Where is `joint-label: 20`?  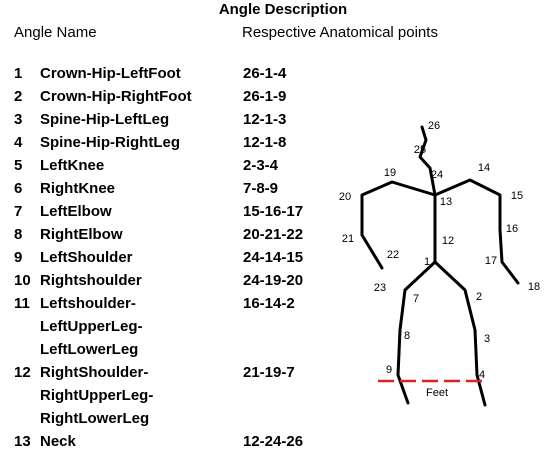 joint-label: 20 is located at coordinates (345, 197).